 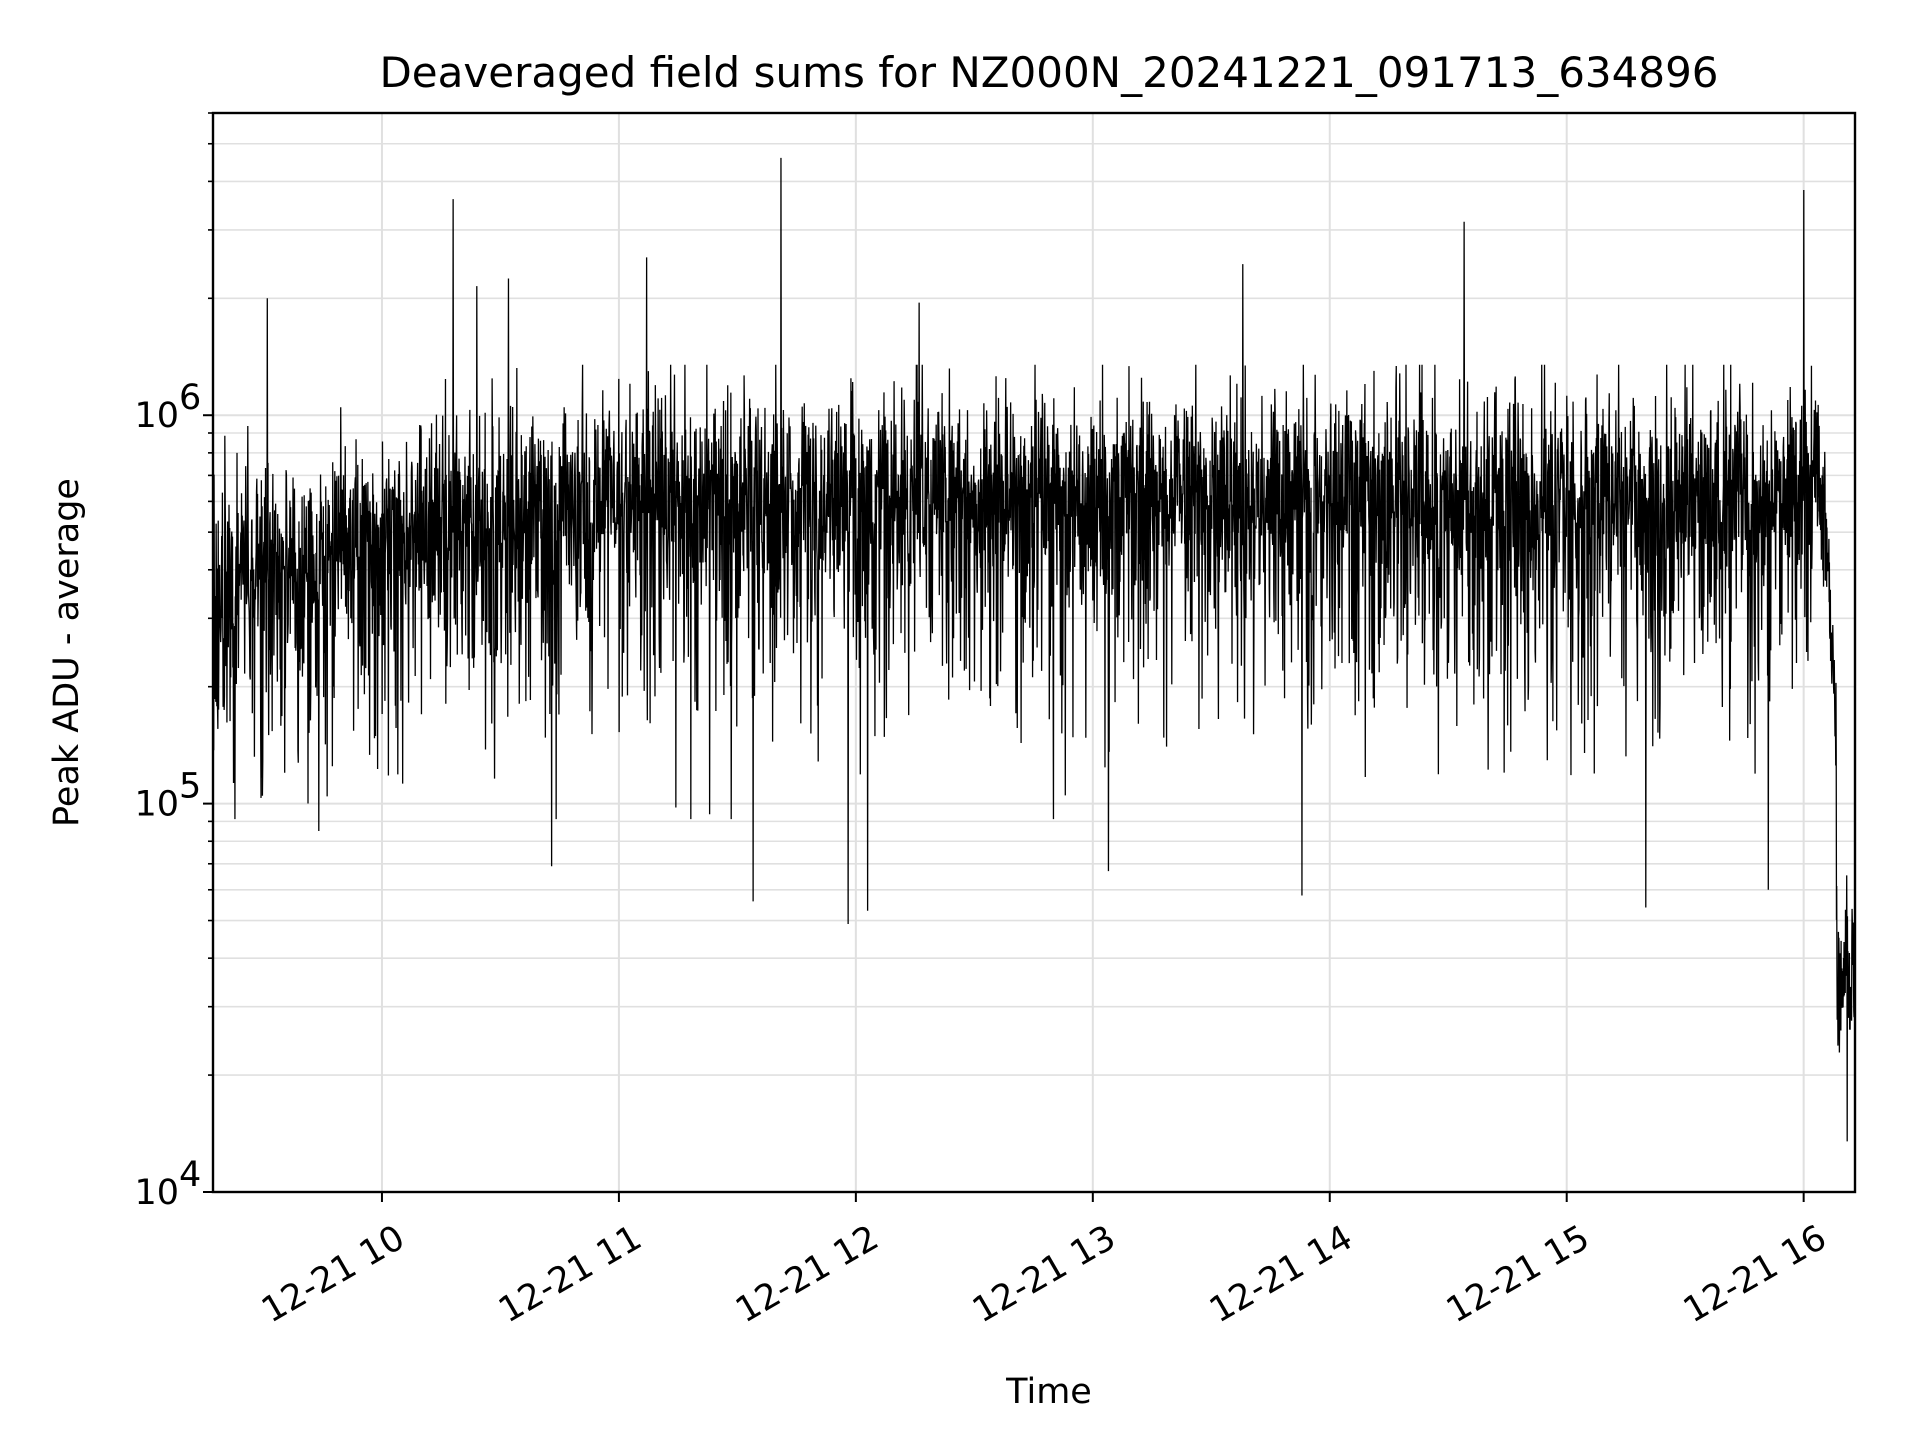 What do you see at coordinates (67, 652) in the screenshot?
I see `y-axis-label: Peak ADU - average` at bounding box center [67, 652].